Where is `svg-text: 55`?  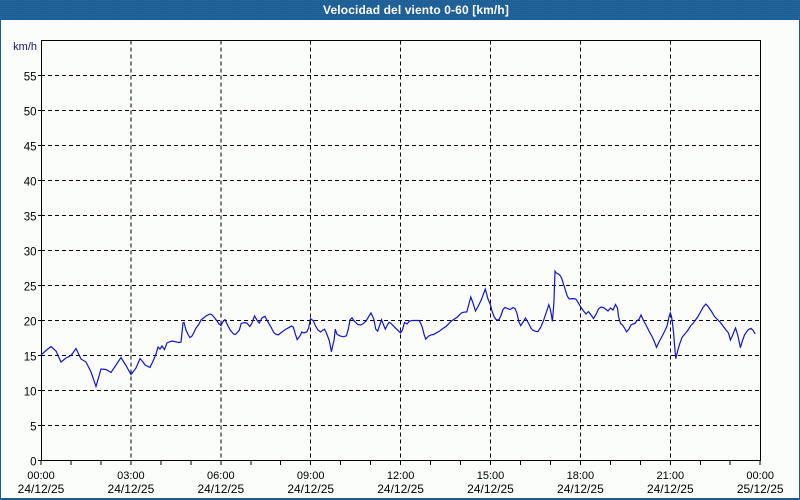 svg-text: 55 is located at coordinates (30, 78).